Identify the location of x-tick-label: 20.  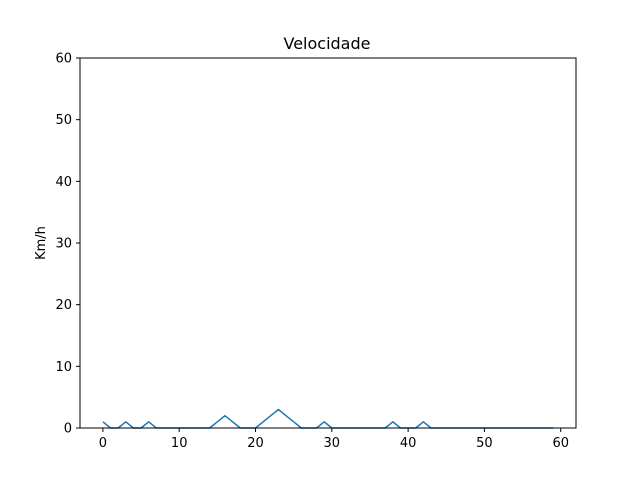
(255, 443).